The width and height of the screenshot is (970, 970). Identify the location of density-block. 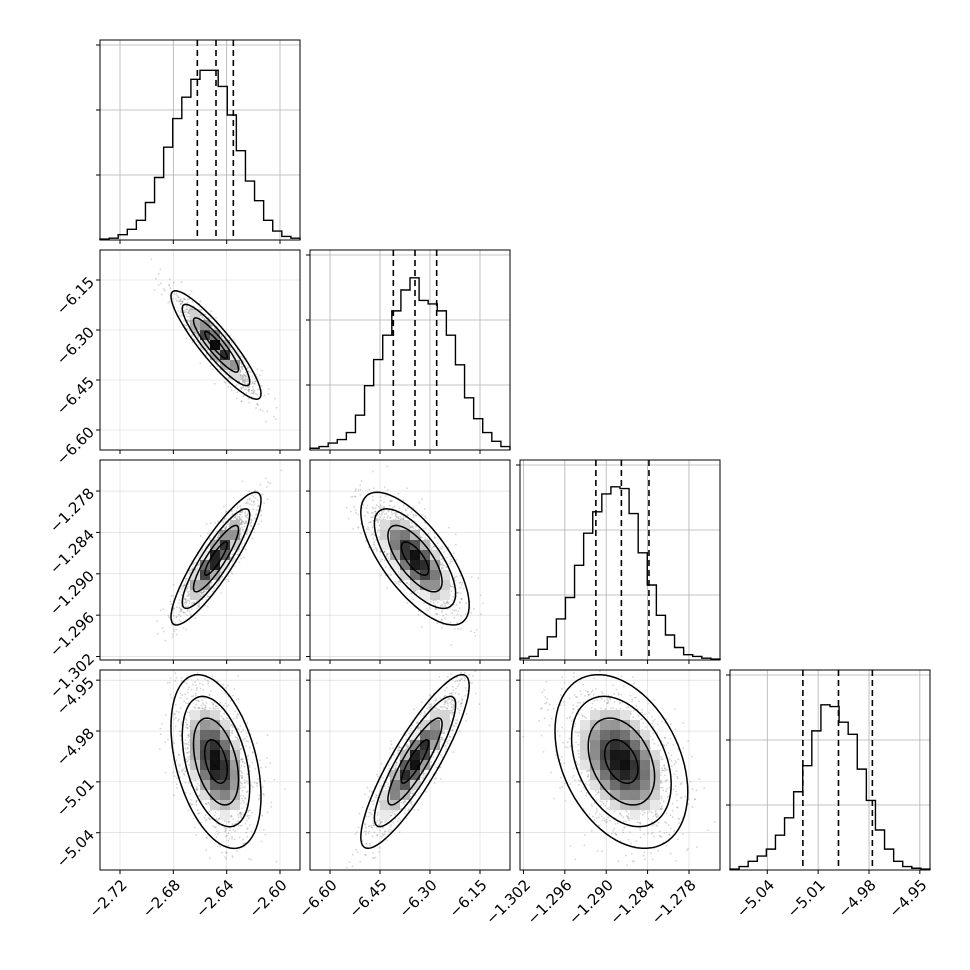
(445, 595).